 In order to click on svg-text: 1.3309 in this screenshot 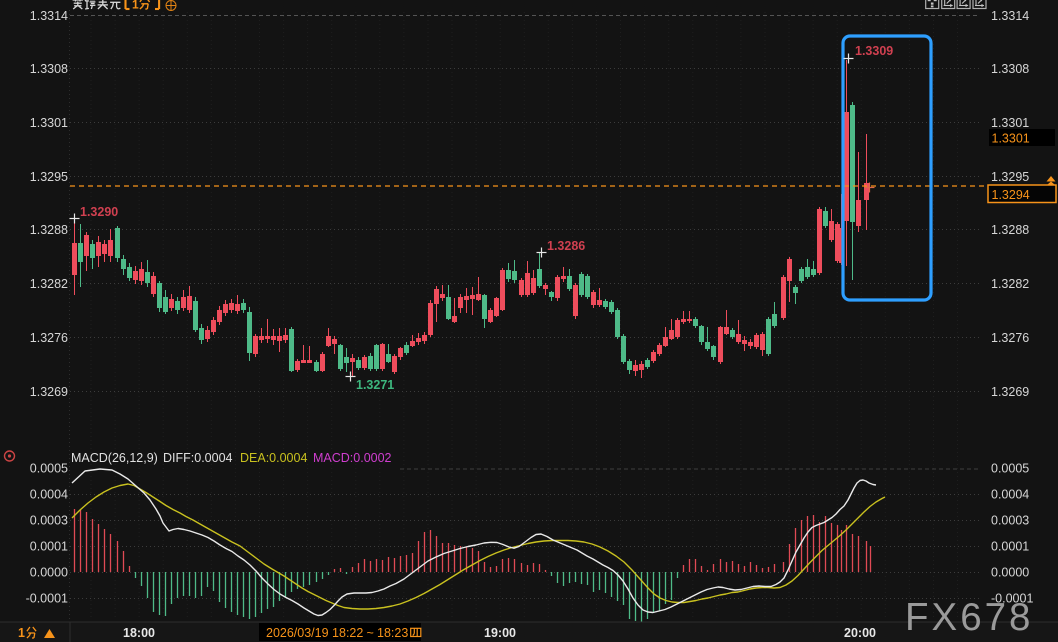, I will do `click(874, 51)`.